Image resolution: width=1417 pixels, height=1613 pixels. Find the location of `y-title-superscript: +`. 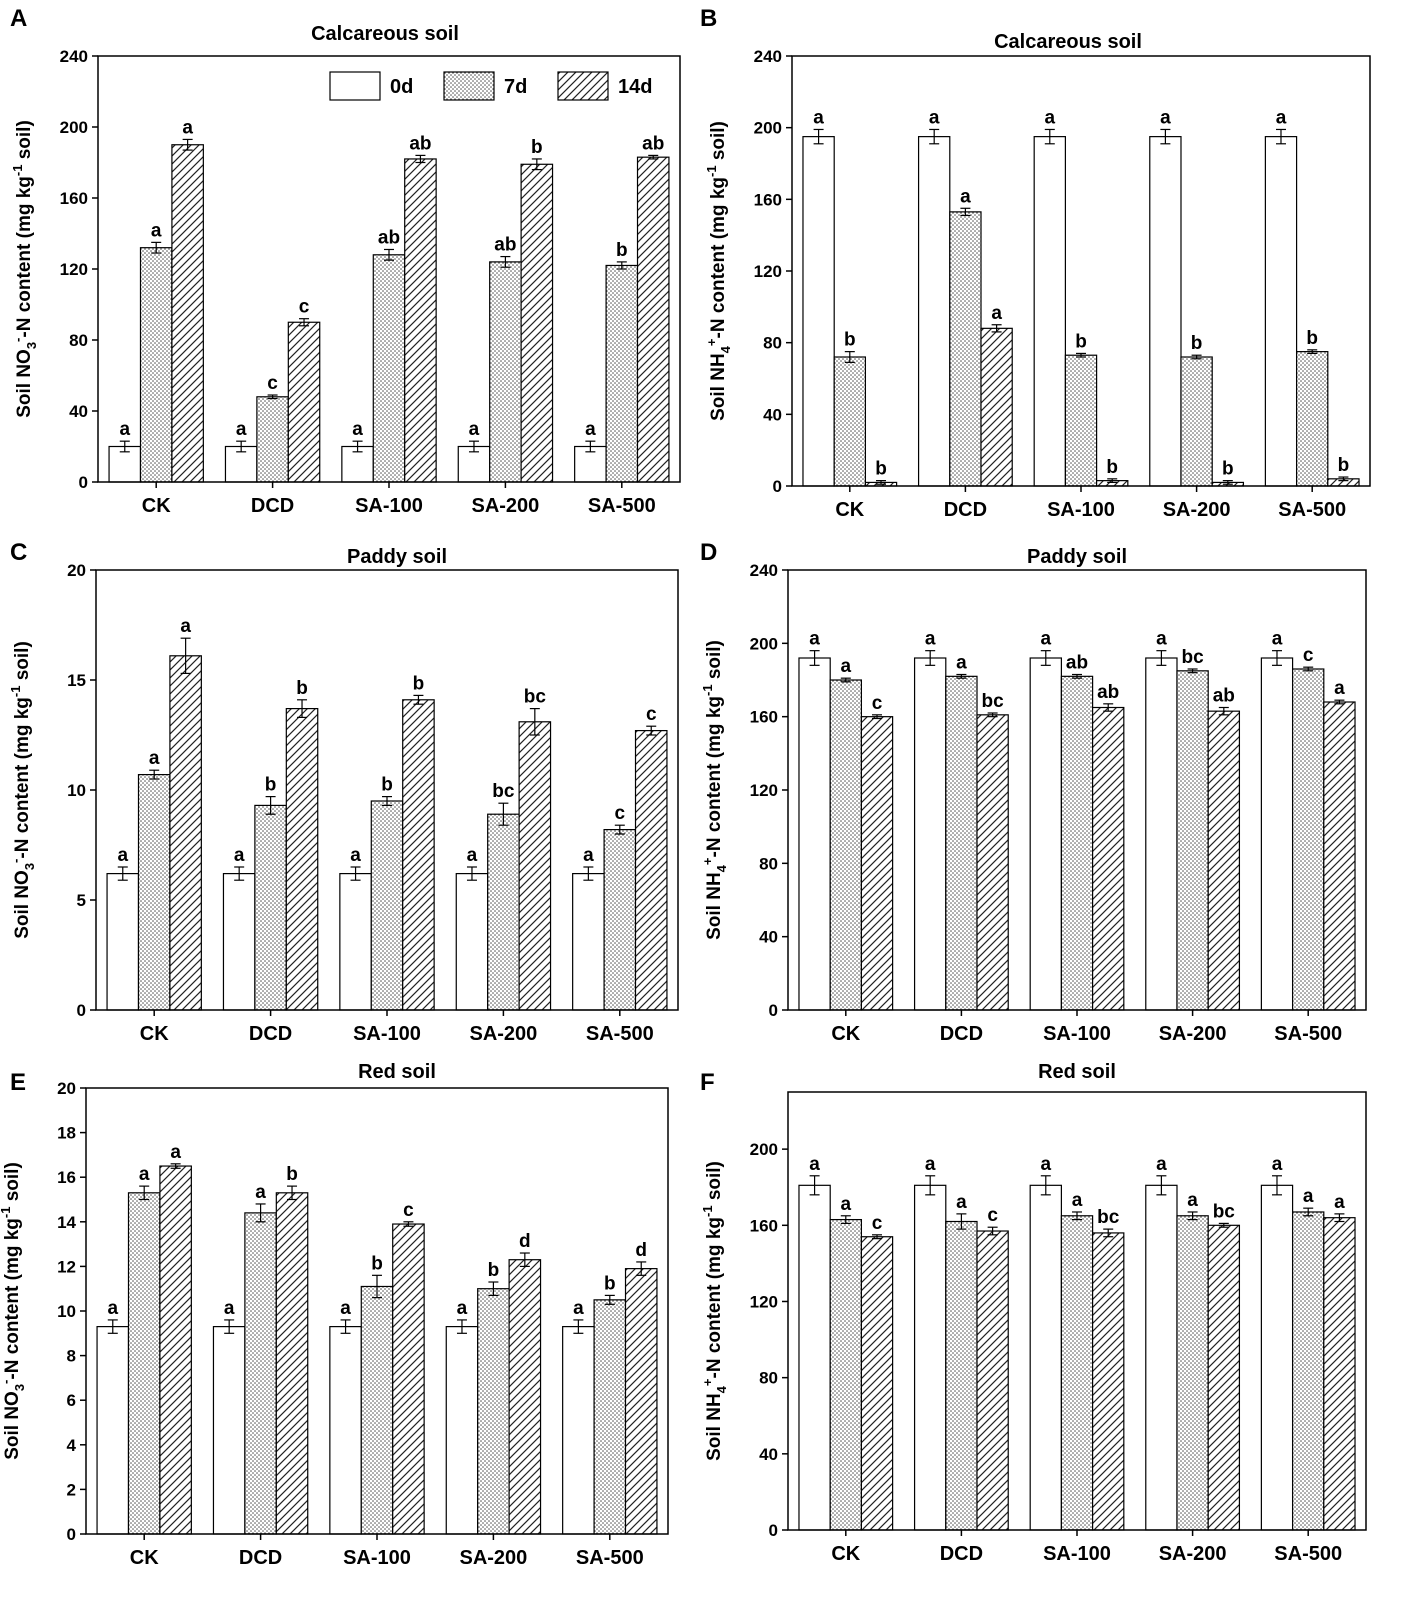

y-title-superscript: + is located at coordinates (707, 861).